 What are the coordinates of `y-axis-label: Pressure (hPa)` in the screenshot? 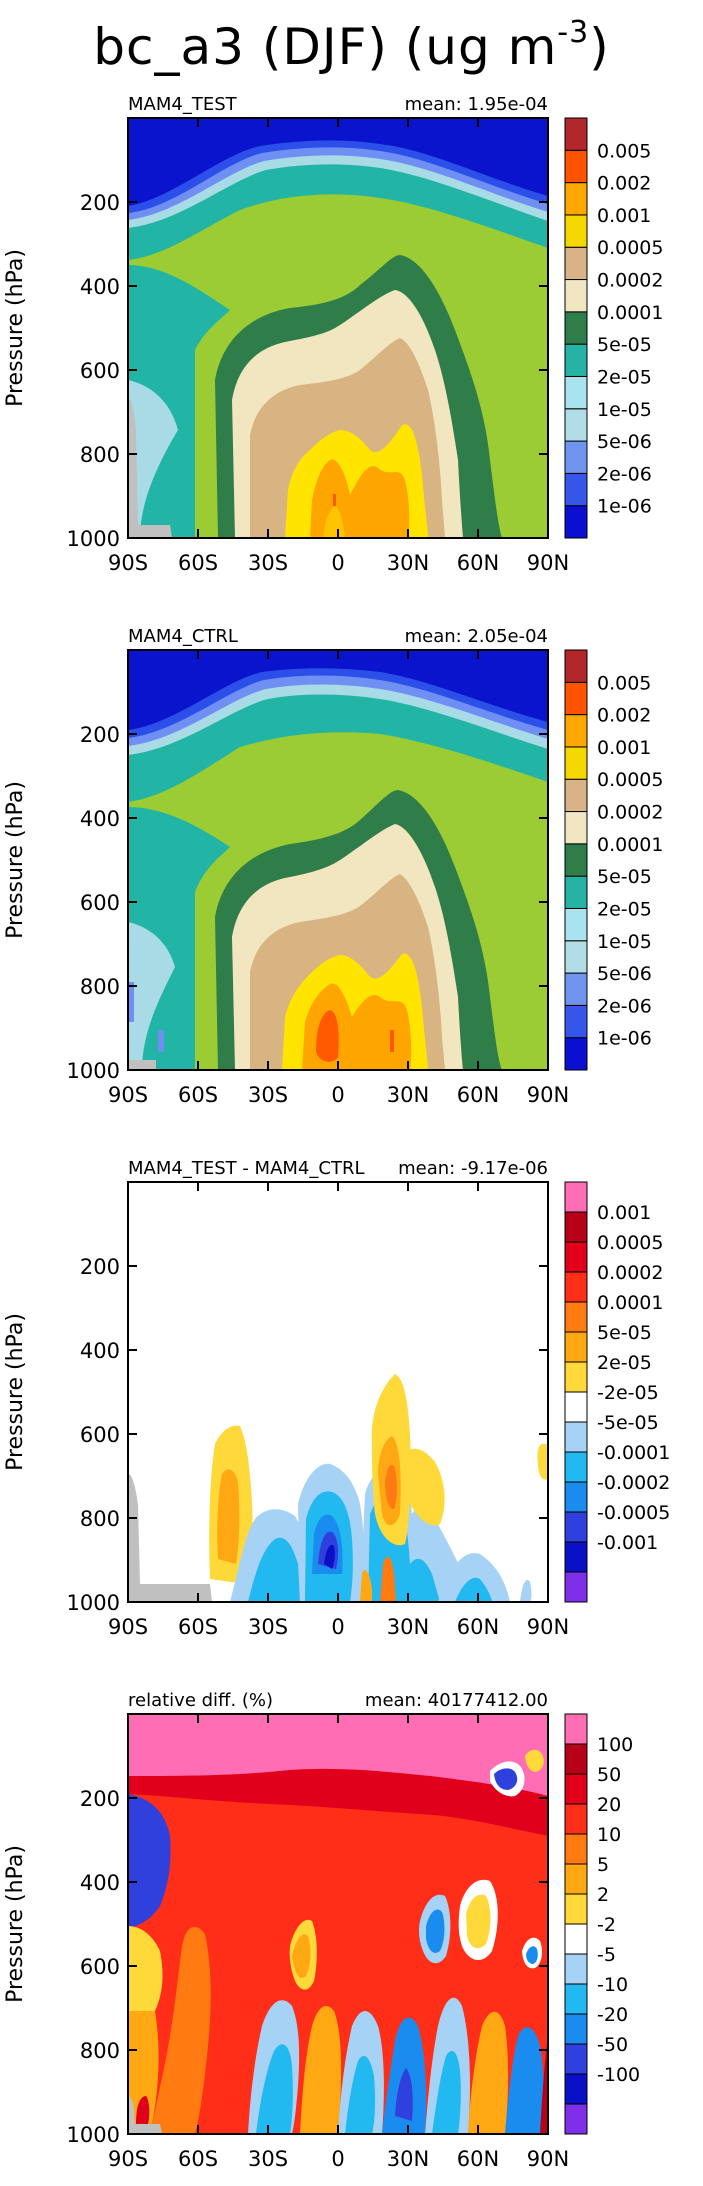 It's located at (15, 1924).